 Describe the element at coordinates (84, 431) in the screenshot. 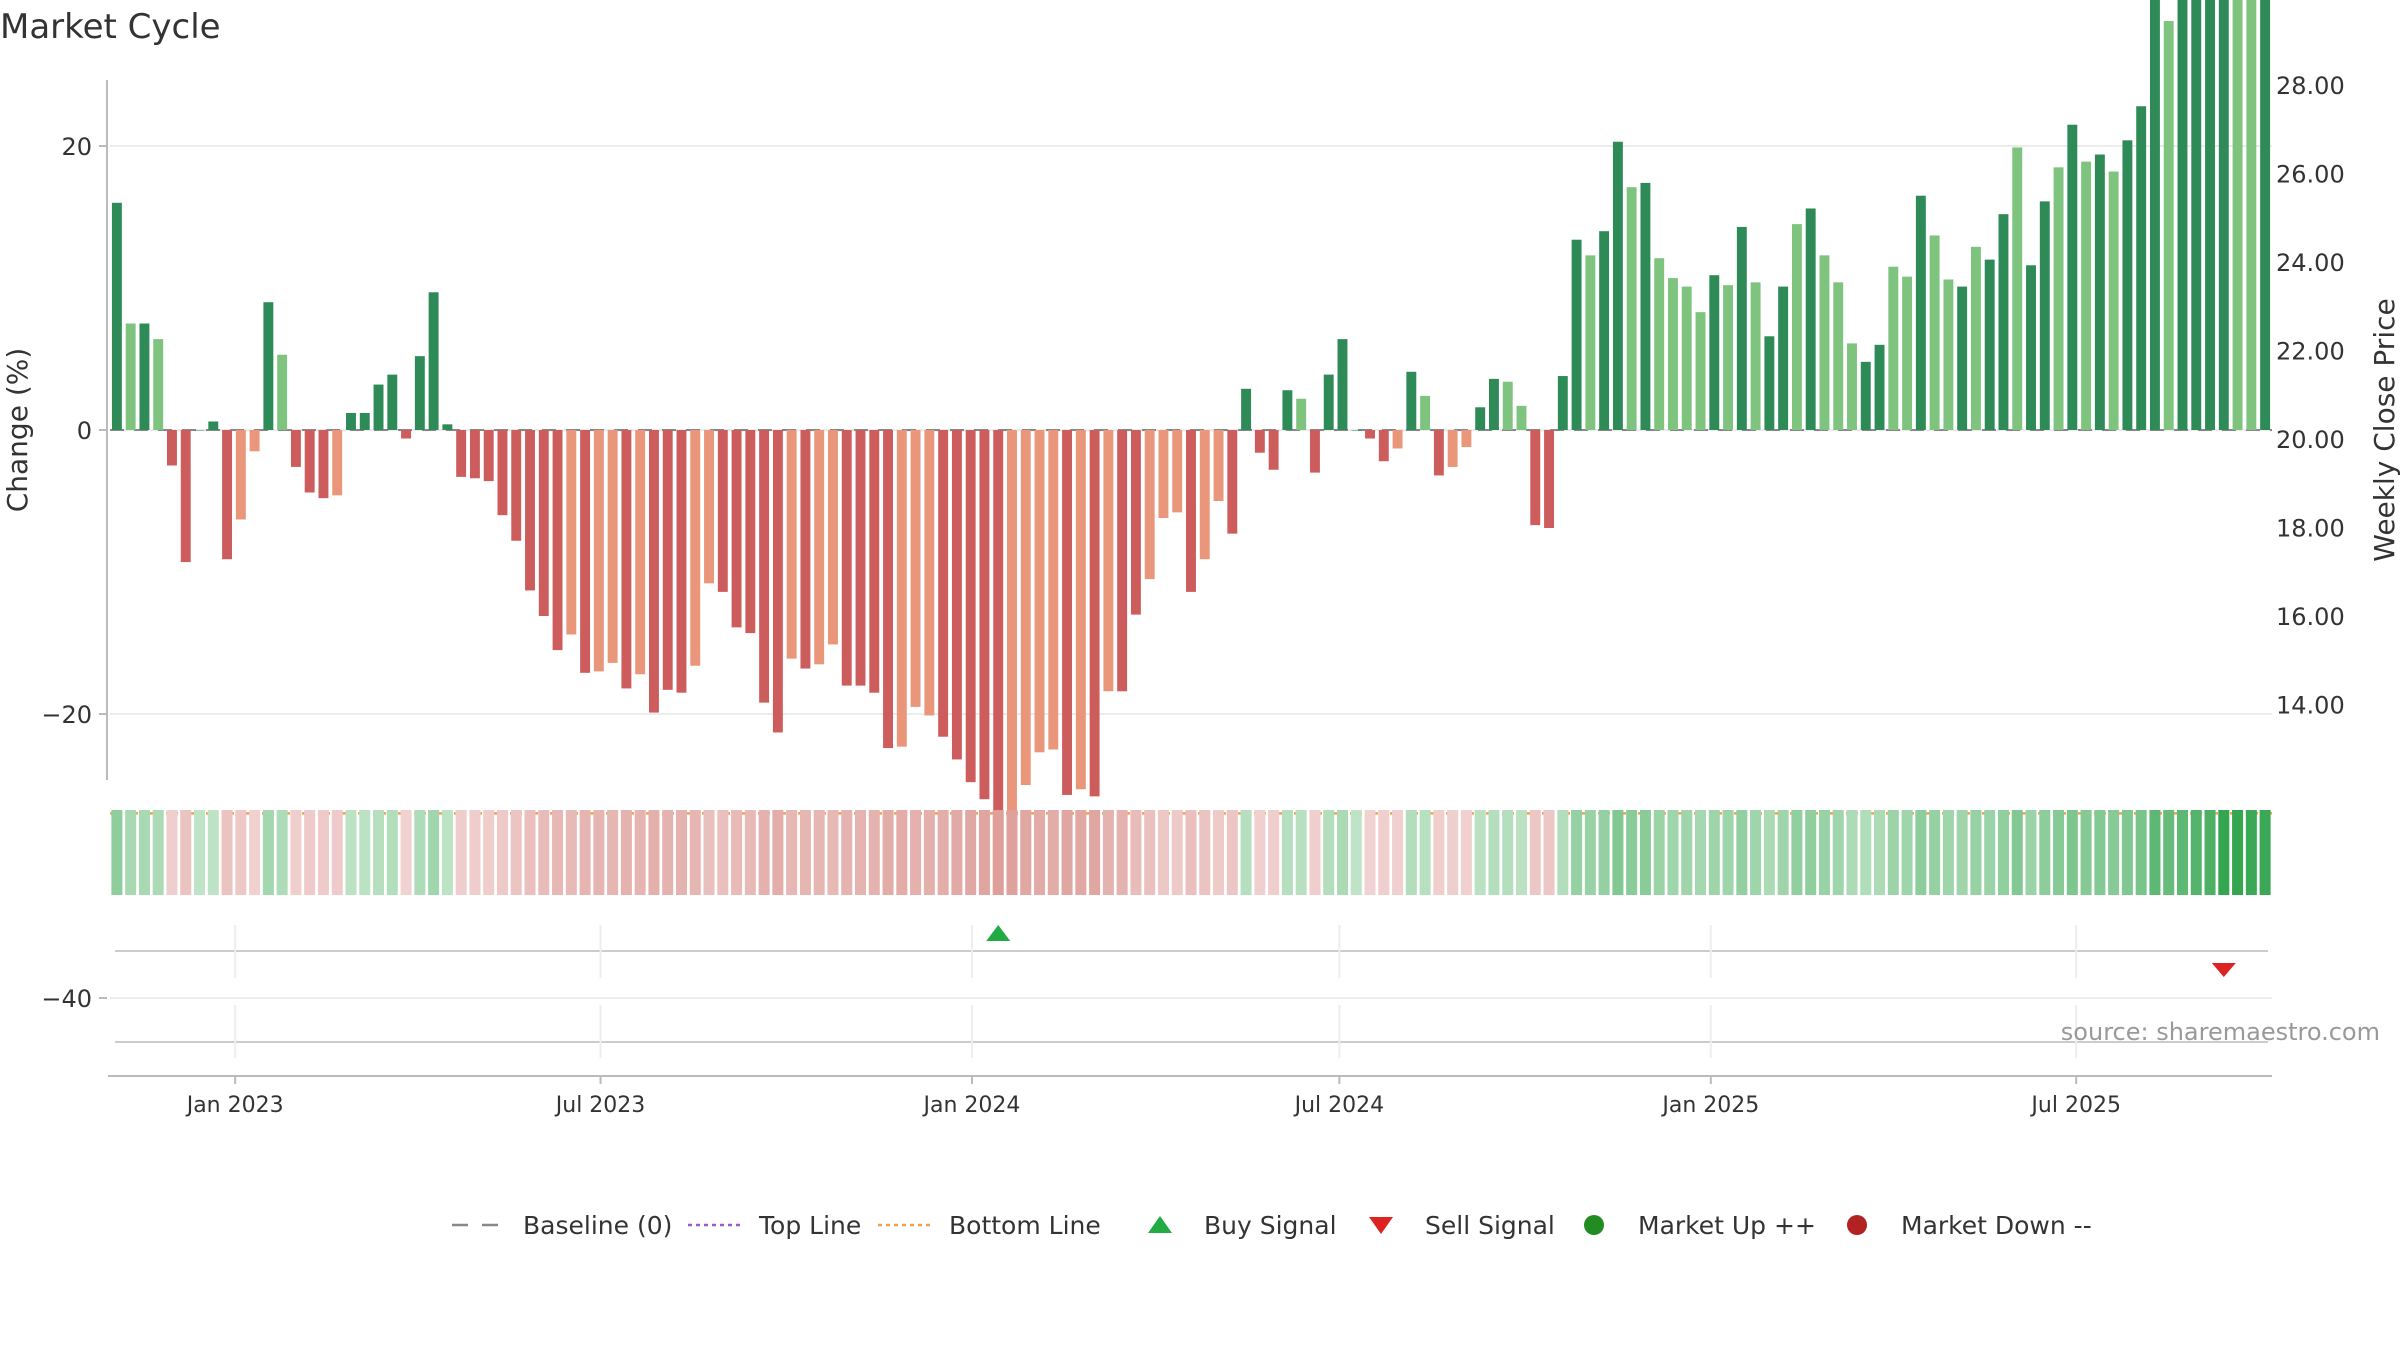

I see `y-tick-label: 0` at that location.